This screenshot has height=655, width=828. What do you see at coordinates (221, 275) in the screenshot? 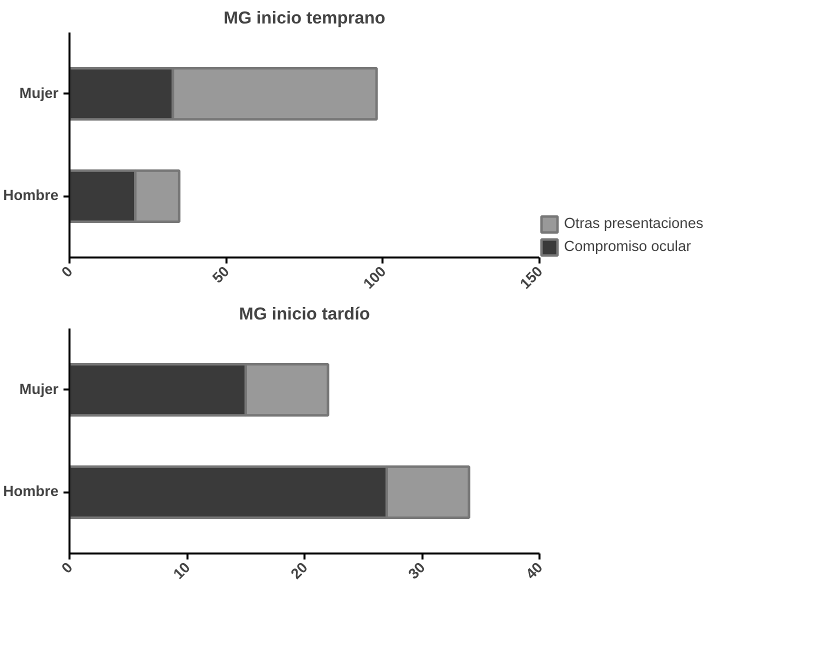
I see `x-tick-label: 50` at bounding box center [221, 275].